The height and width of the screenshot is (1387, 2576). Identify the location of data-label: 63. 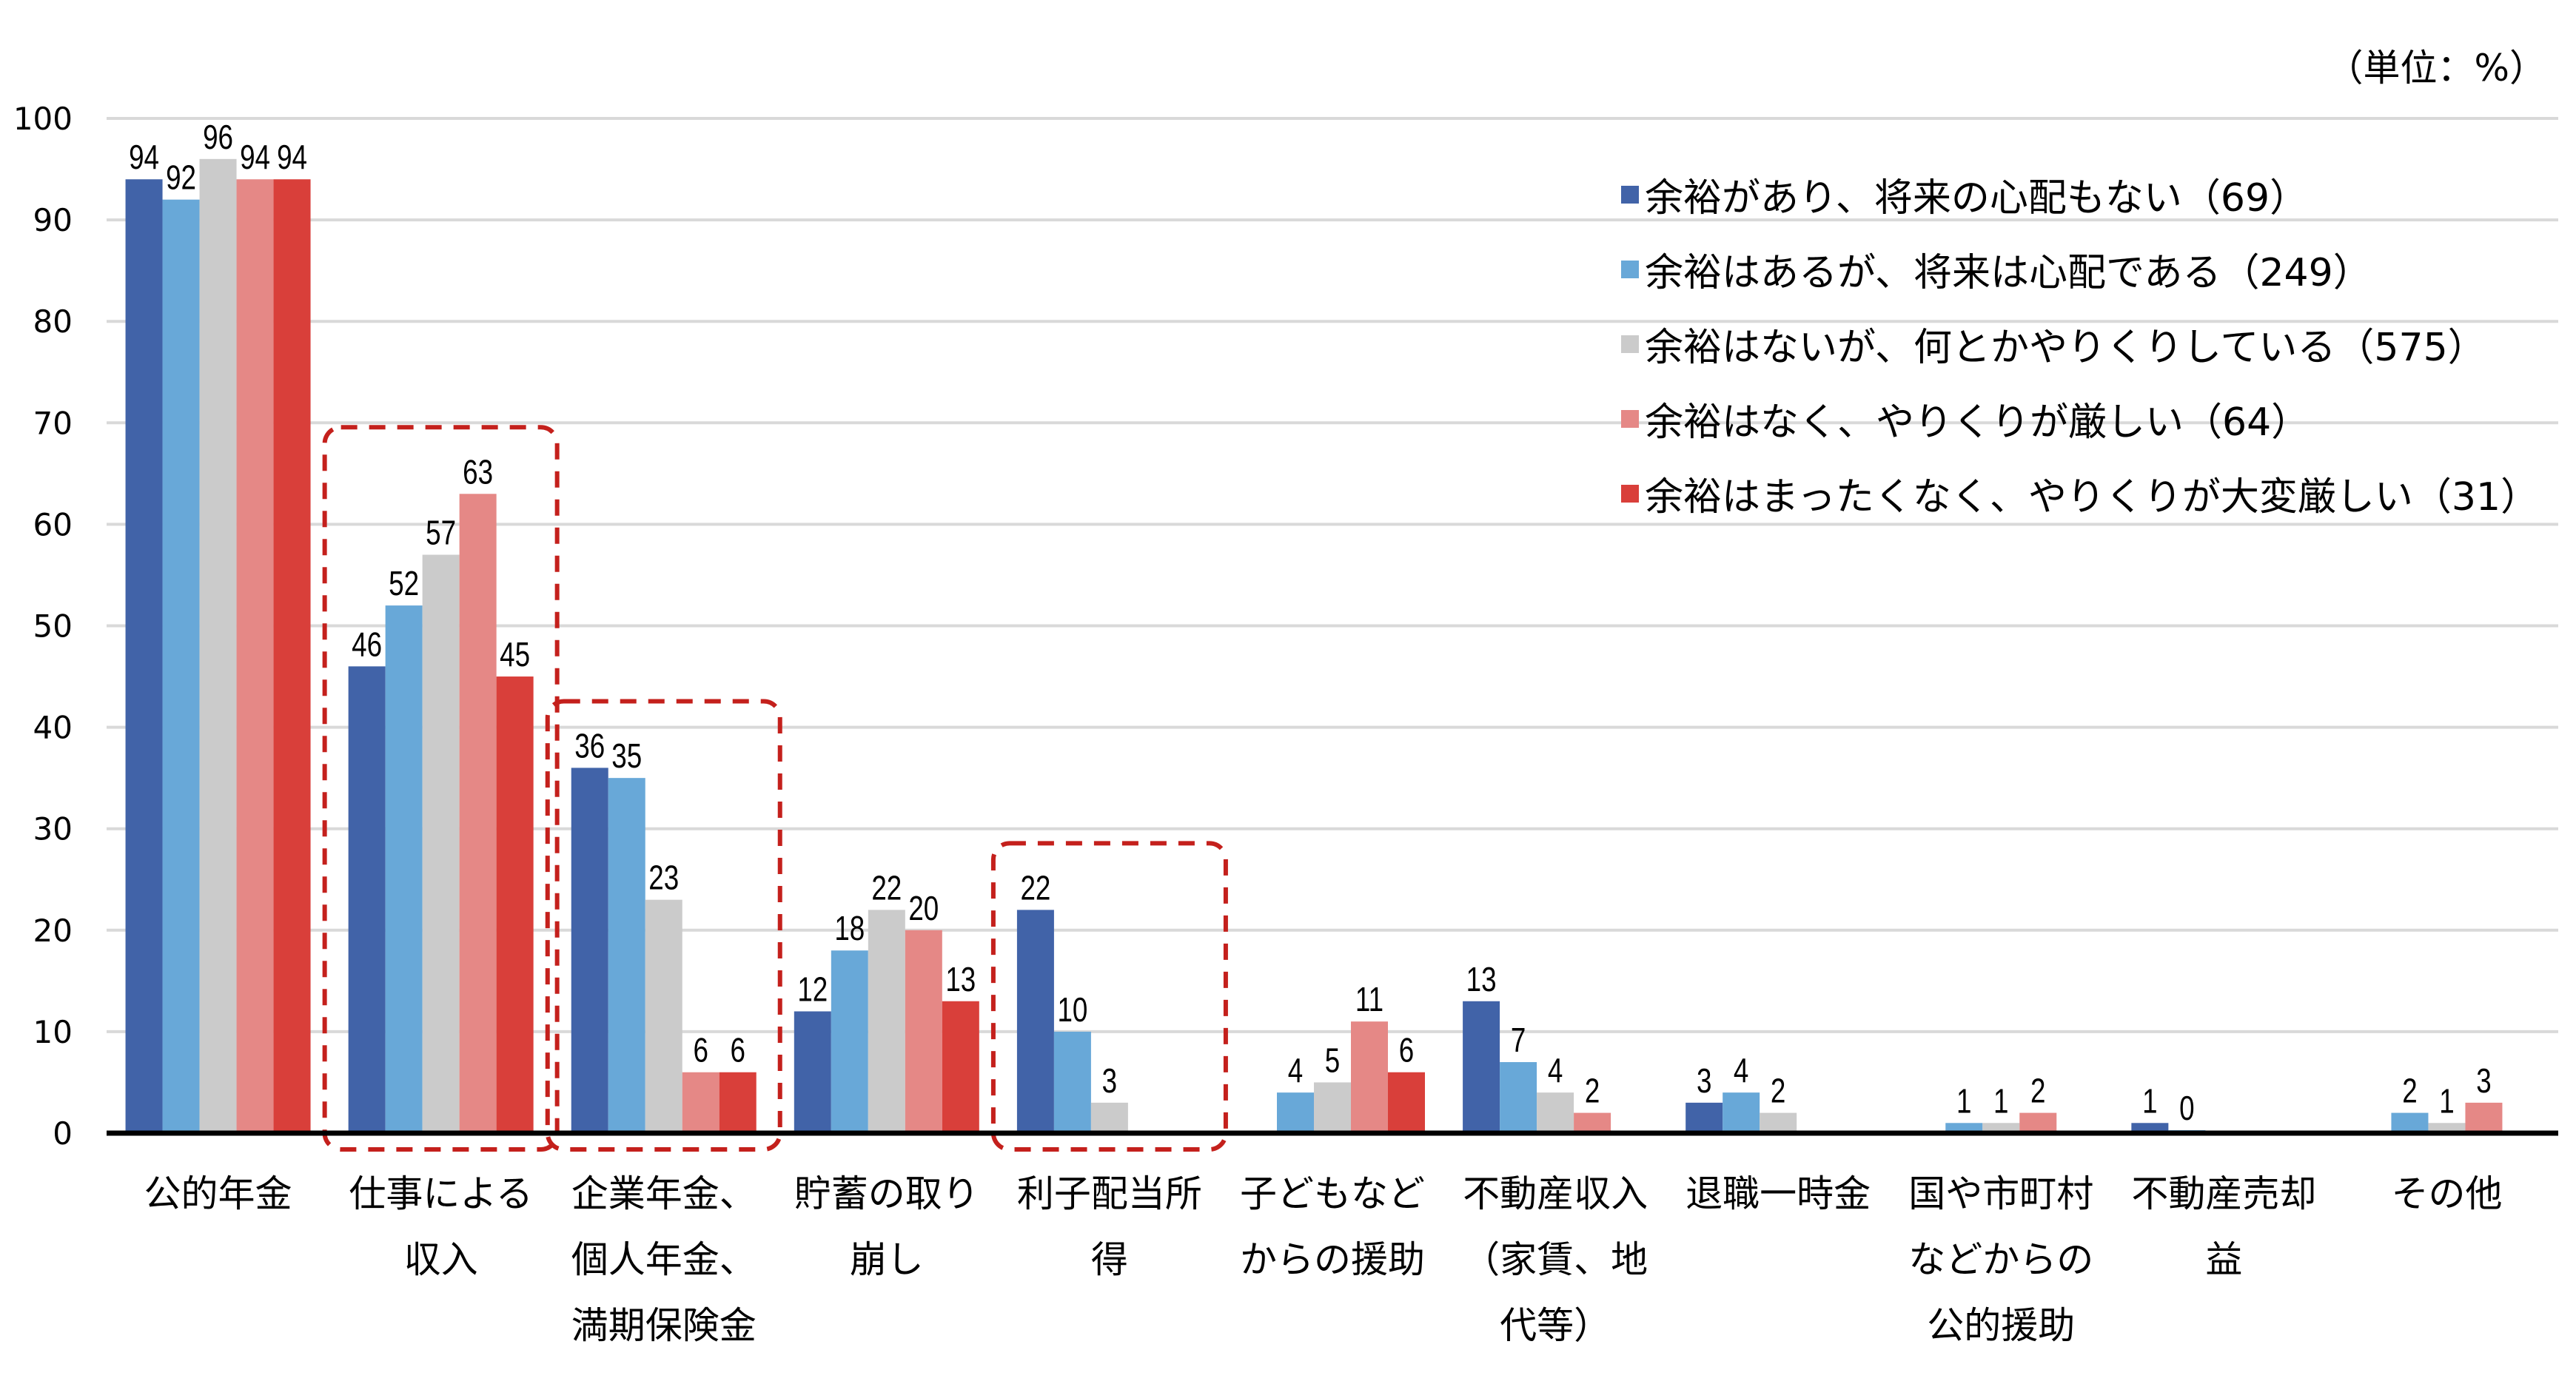
(478, 471).